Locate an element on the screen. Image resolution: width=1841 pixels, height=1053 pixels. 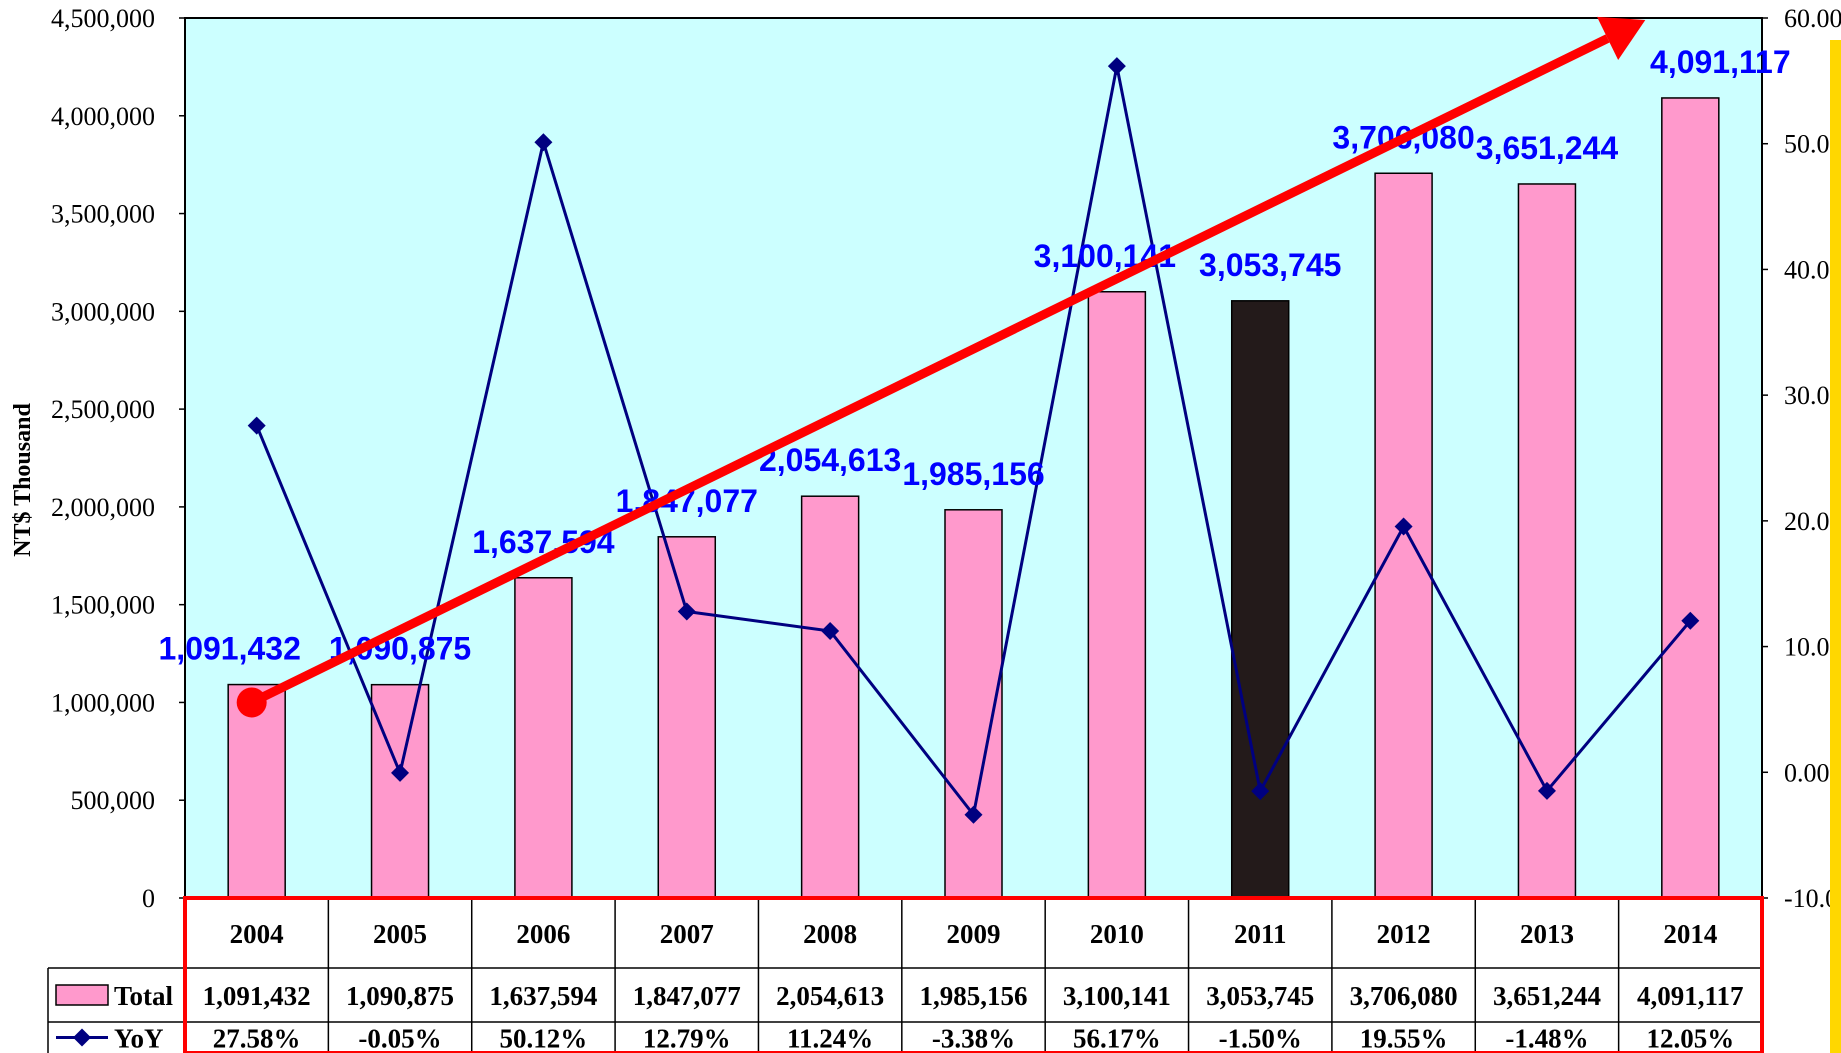
y-tick-label: 3,500,000 is located at coordinates (103, 214).